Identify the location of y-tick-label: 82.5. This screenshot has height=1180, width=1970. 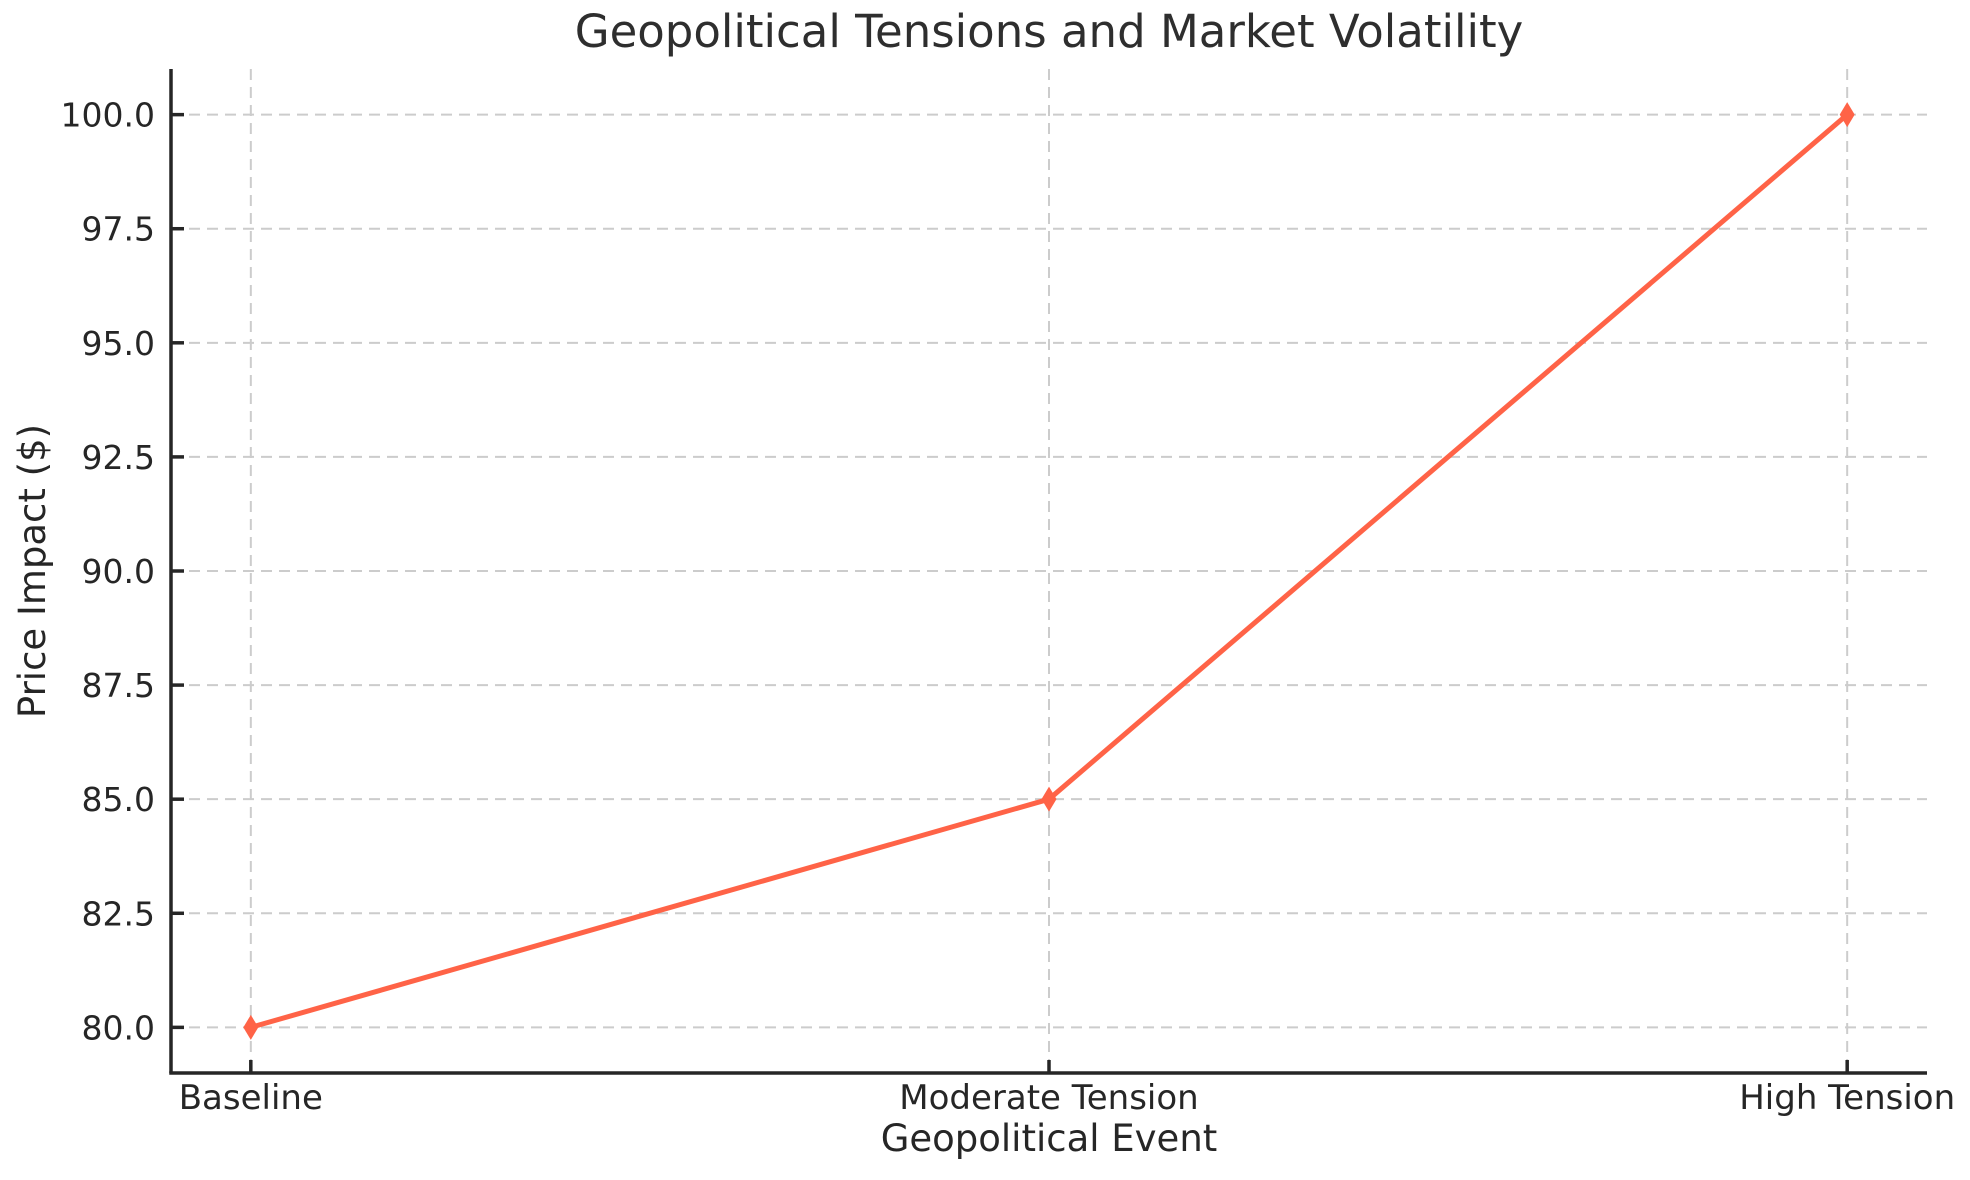
(118, 913).